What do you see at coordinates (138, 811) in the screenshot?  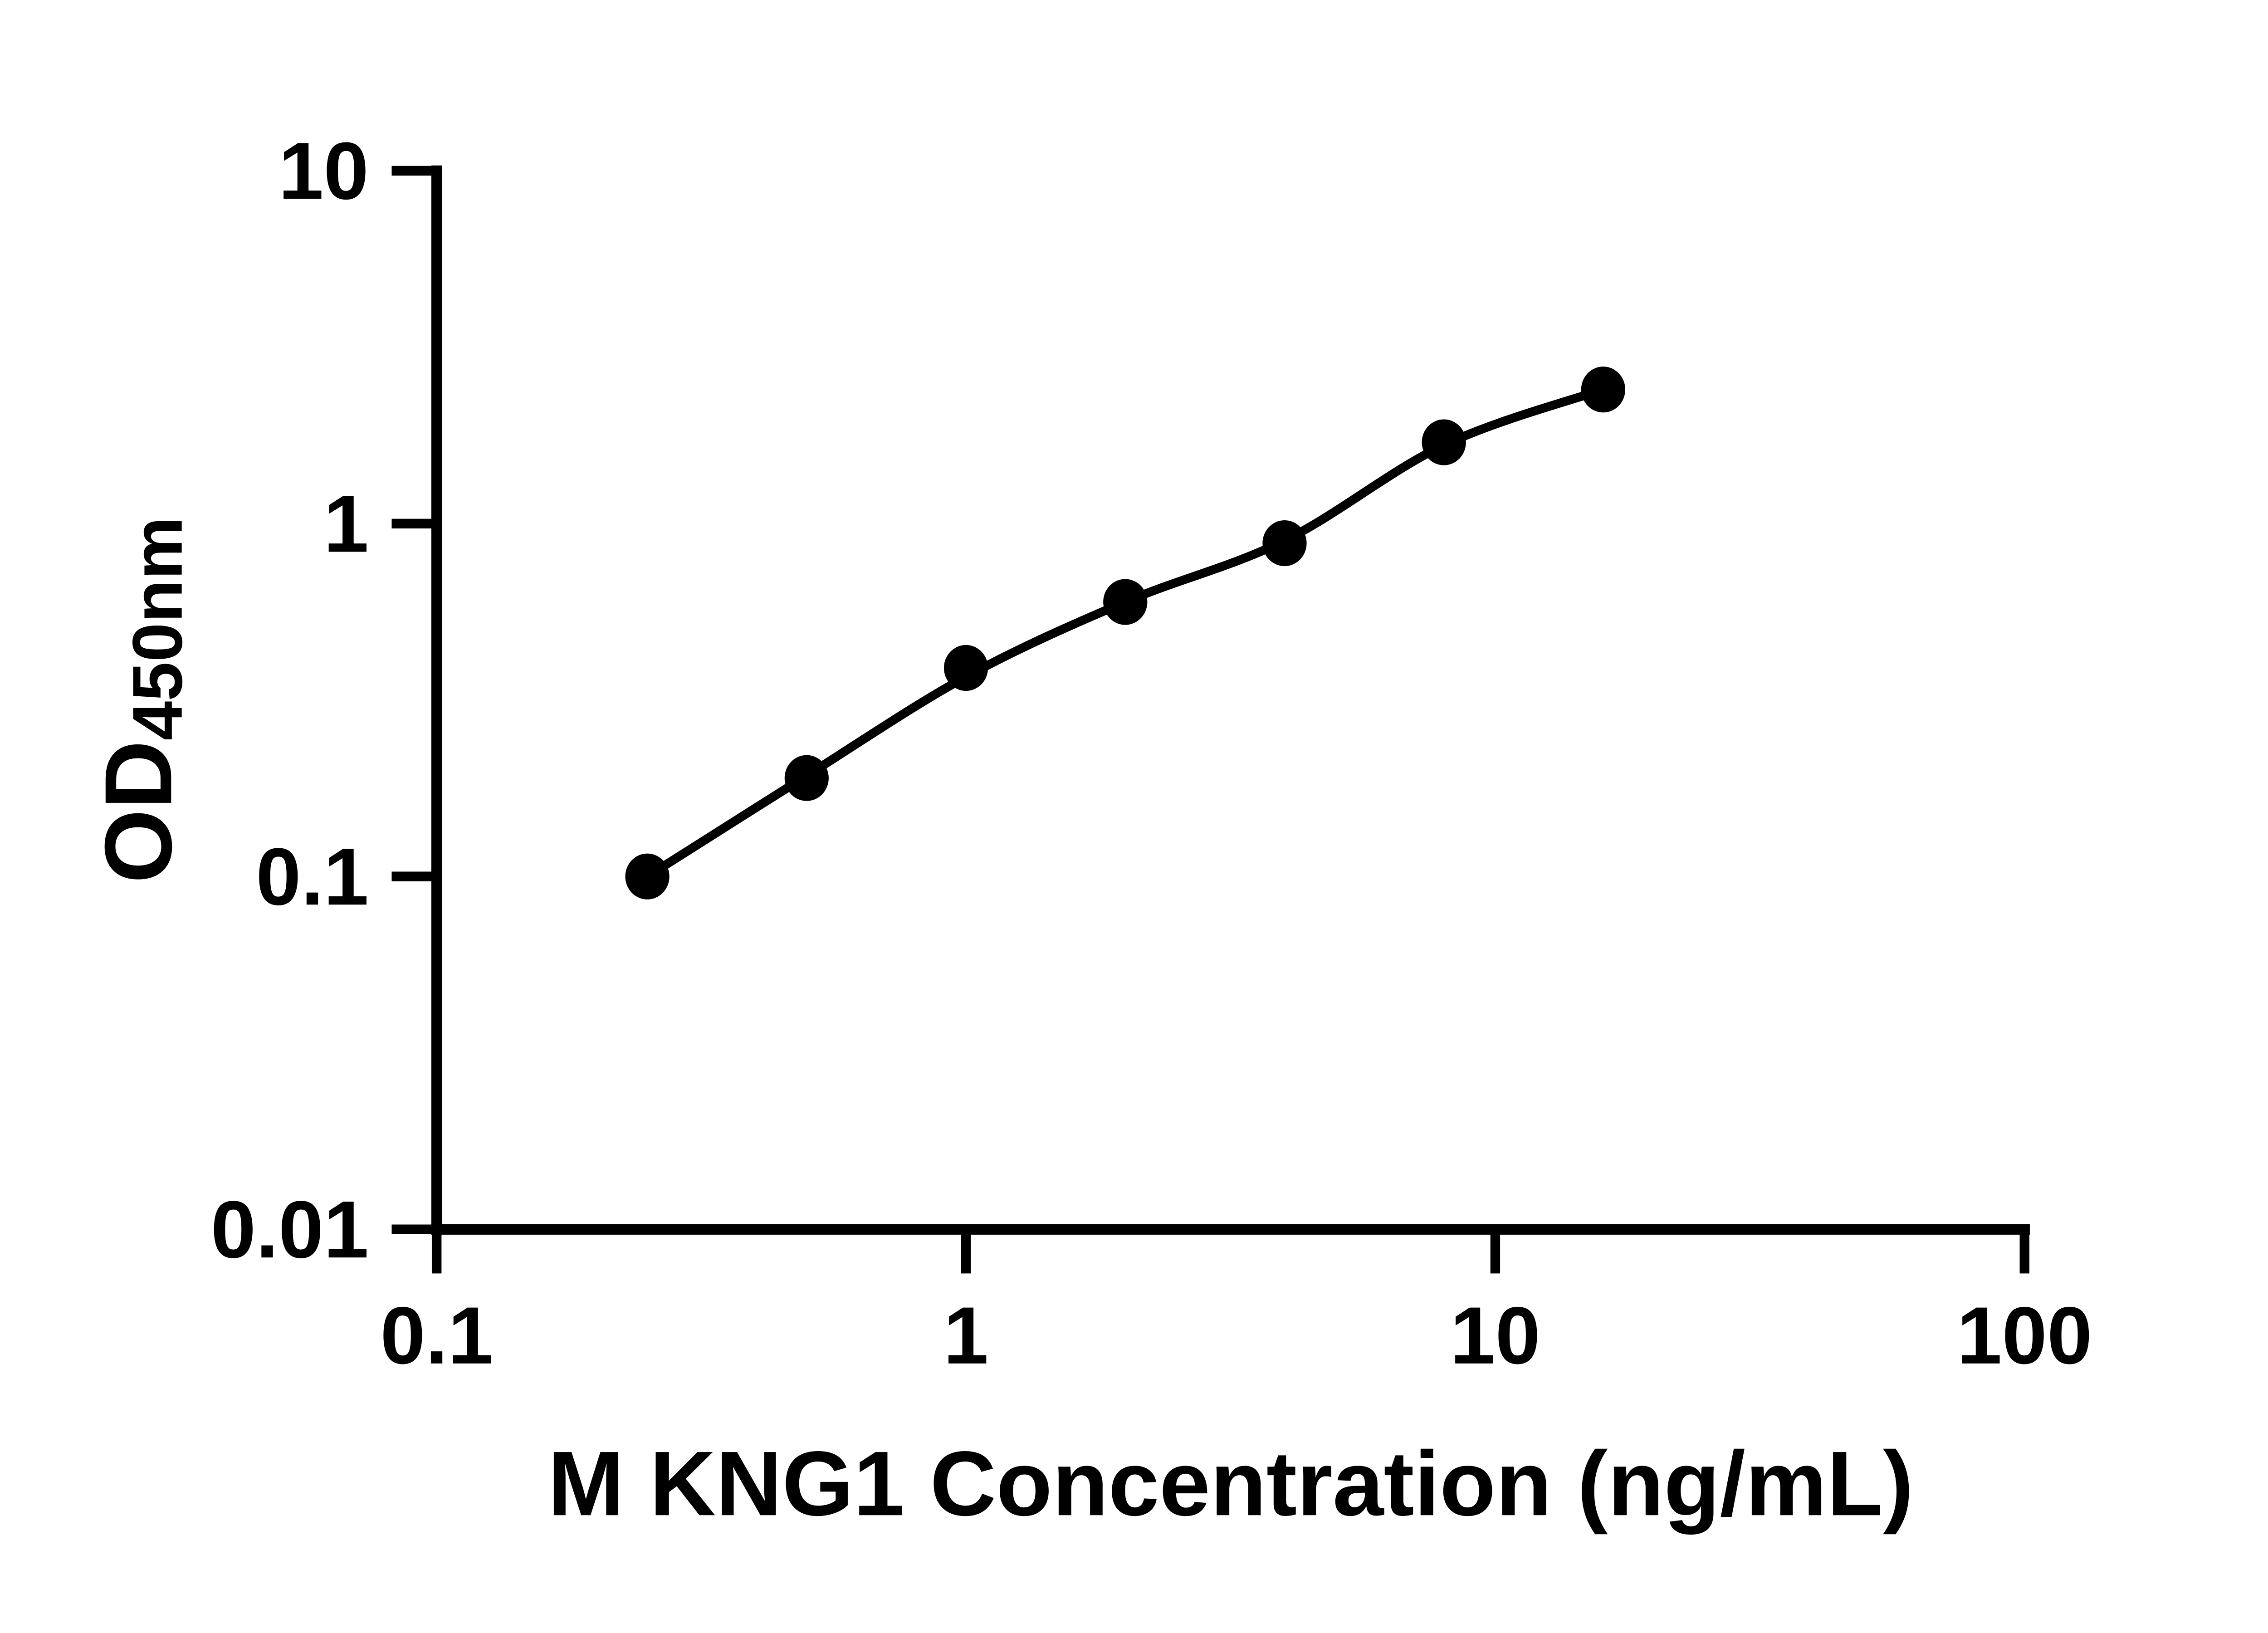 I see `y-axis-title-main: OD` at bounding box center [138, 811].